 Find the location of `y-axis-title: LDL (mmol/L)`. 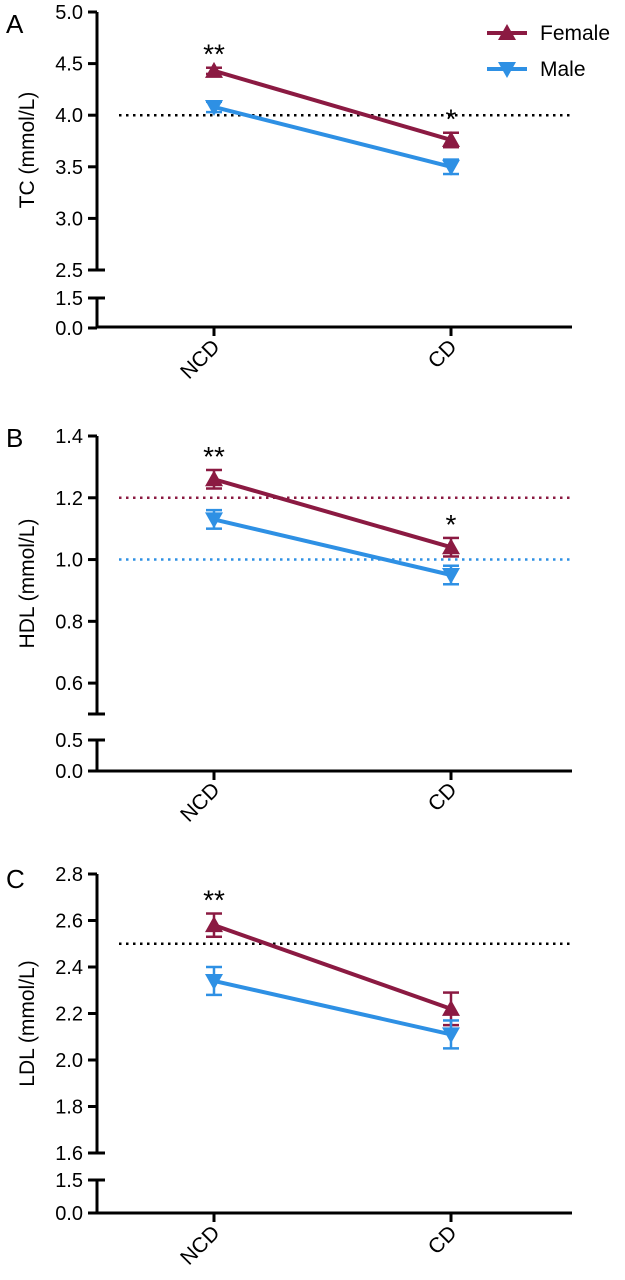

y-axis-title: LDL (mmol/L) is located at coordinates (27, 1023).